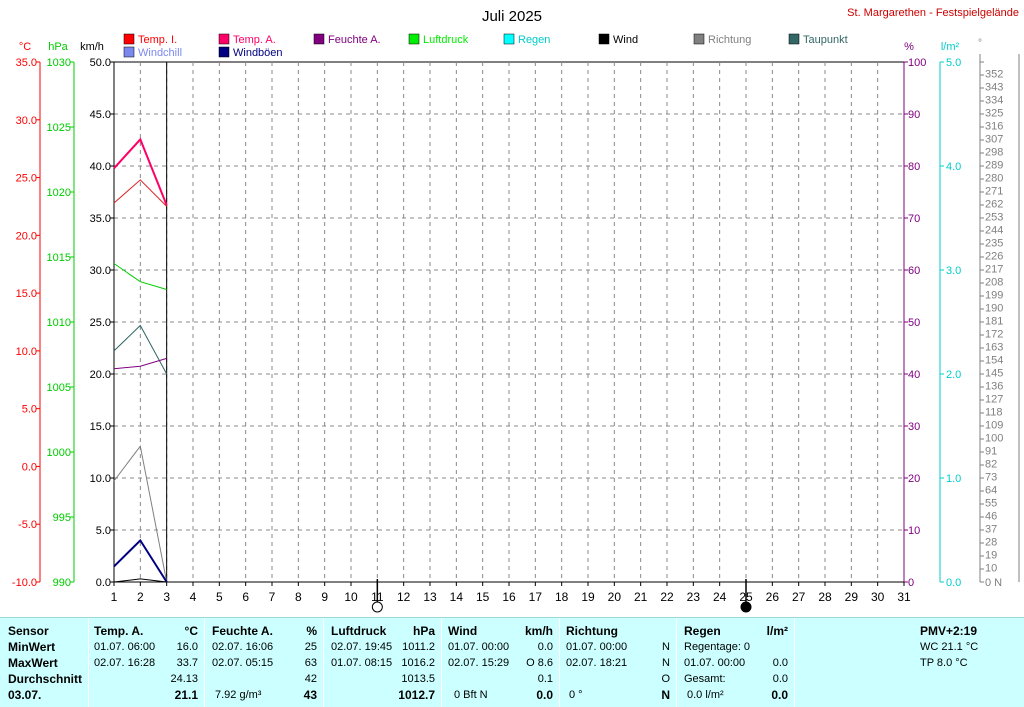 The image size is (1024, 707). What do you see at coordinates (588, 597) in the screenshot?
I see `x-axis-tick-label: 19` at bounding box center [588, 597].